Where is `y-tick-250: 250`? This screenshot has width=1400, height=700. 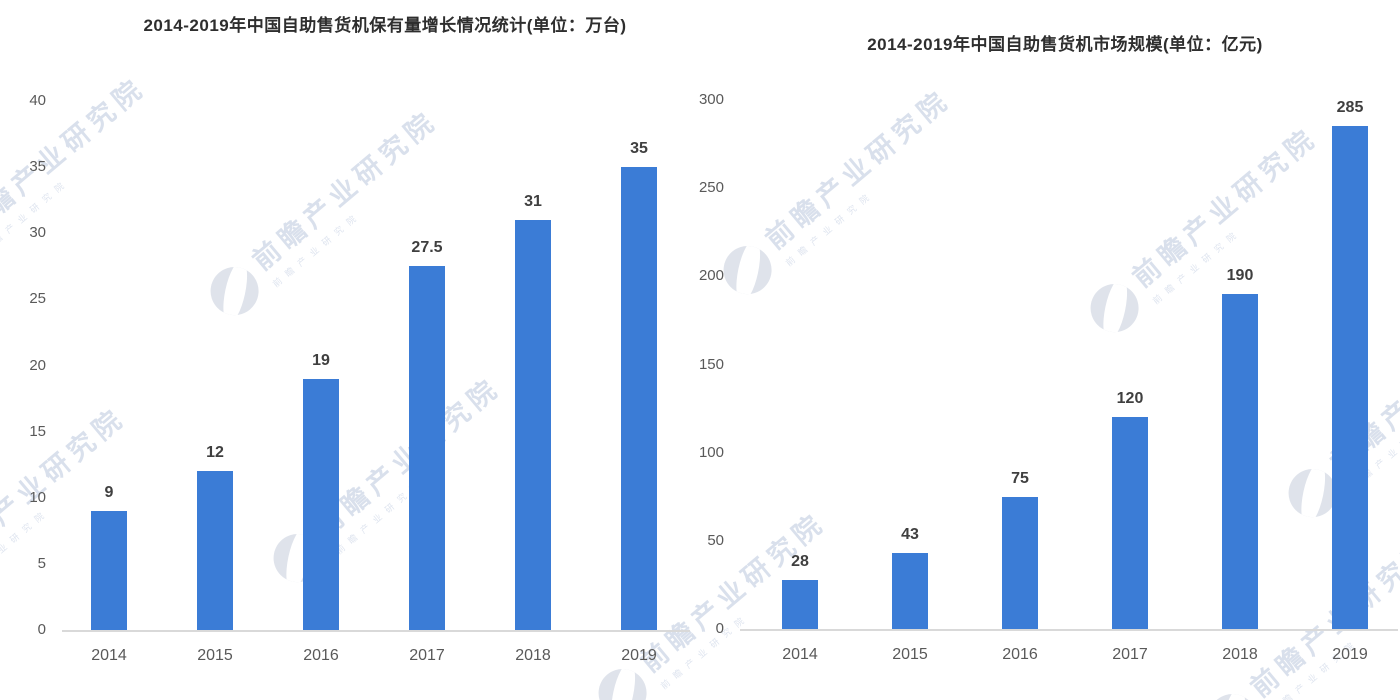 y-tick-250: 250 is located at coordinates (711, 188).